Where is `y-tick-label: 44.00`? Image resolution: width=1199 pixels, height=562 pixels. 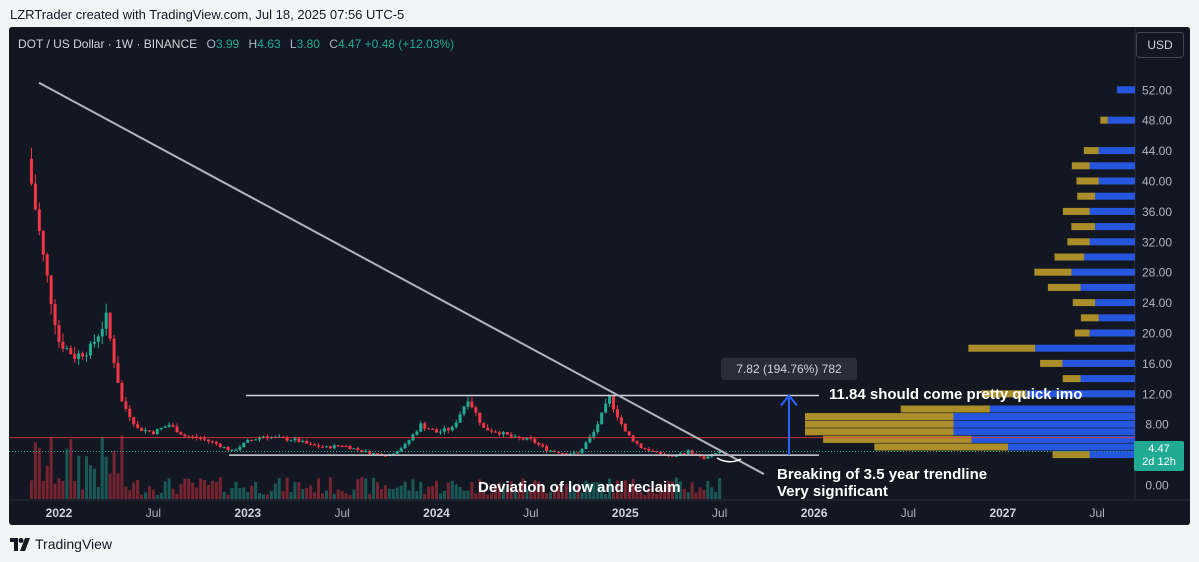 y-tick-label: 44.00 is located at coordinates (1157, 151).